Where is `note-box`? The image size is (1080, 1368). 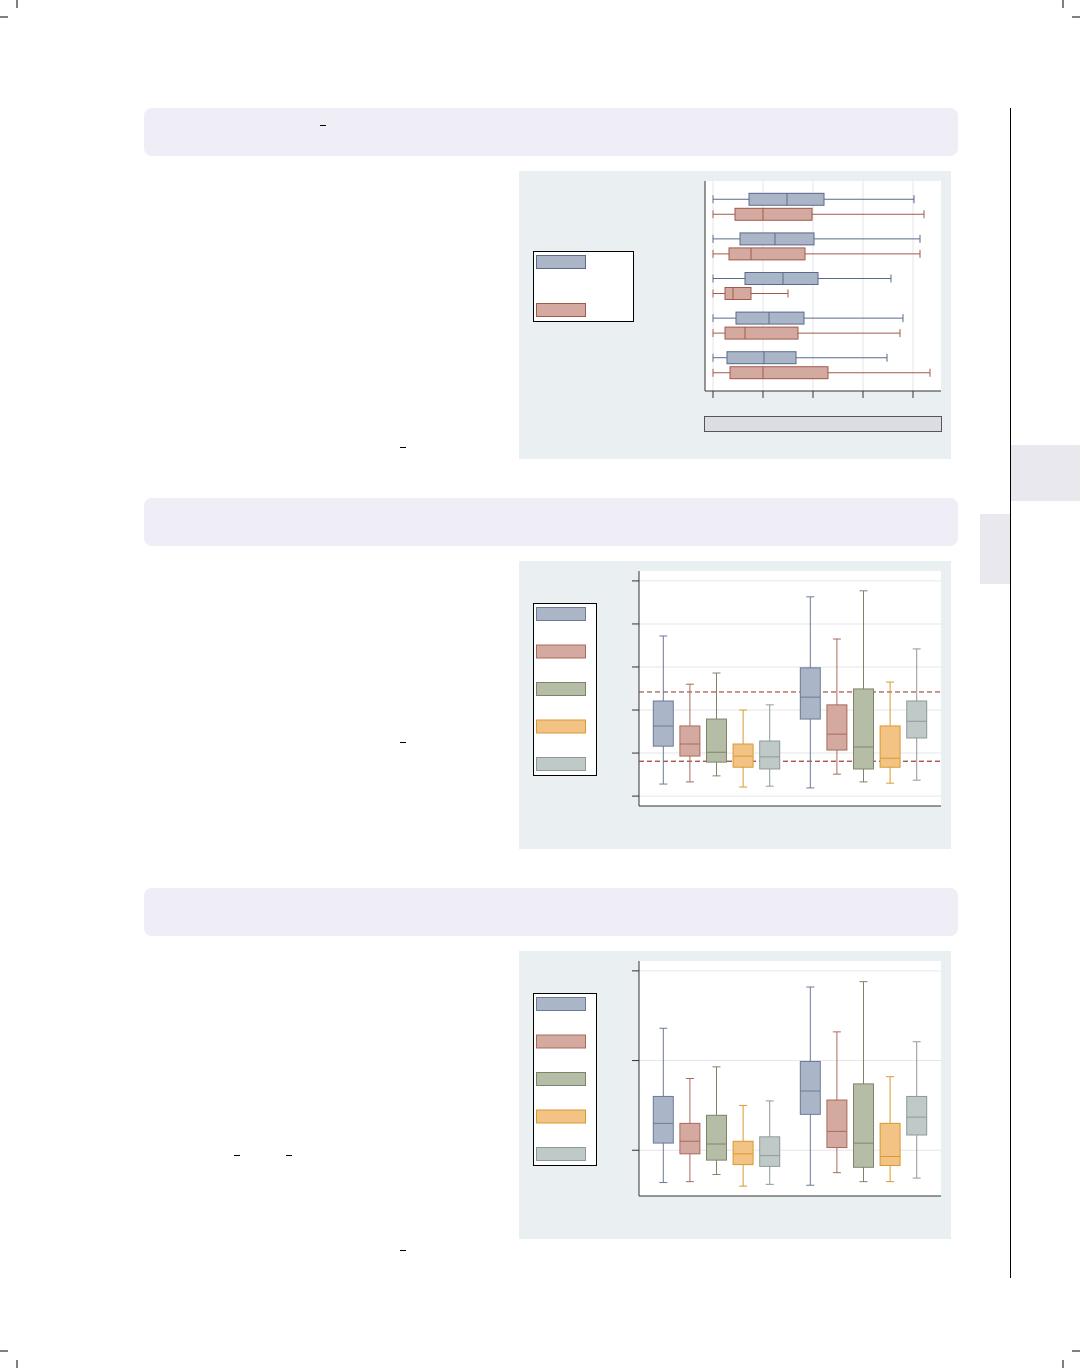 note-box is located at coordinates (823, 424).